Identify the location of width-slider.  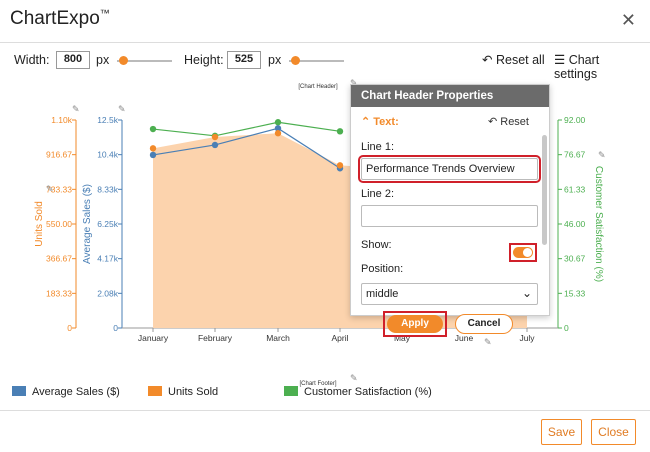
(144, 60).